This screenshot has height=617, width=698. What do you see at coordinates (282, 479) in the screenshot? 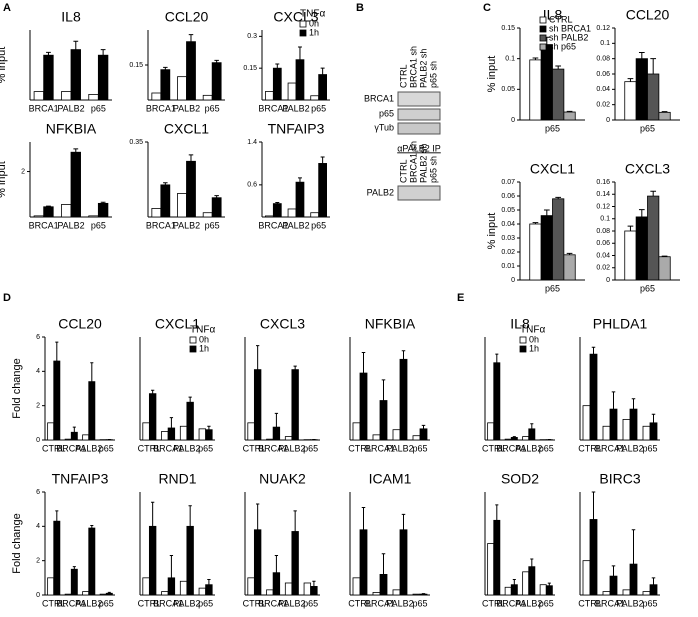
I see `chart-title: NUAK2` at bounding box center [282, 479].